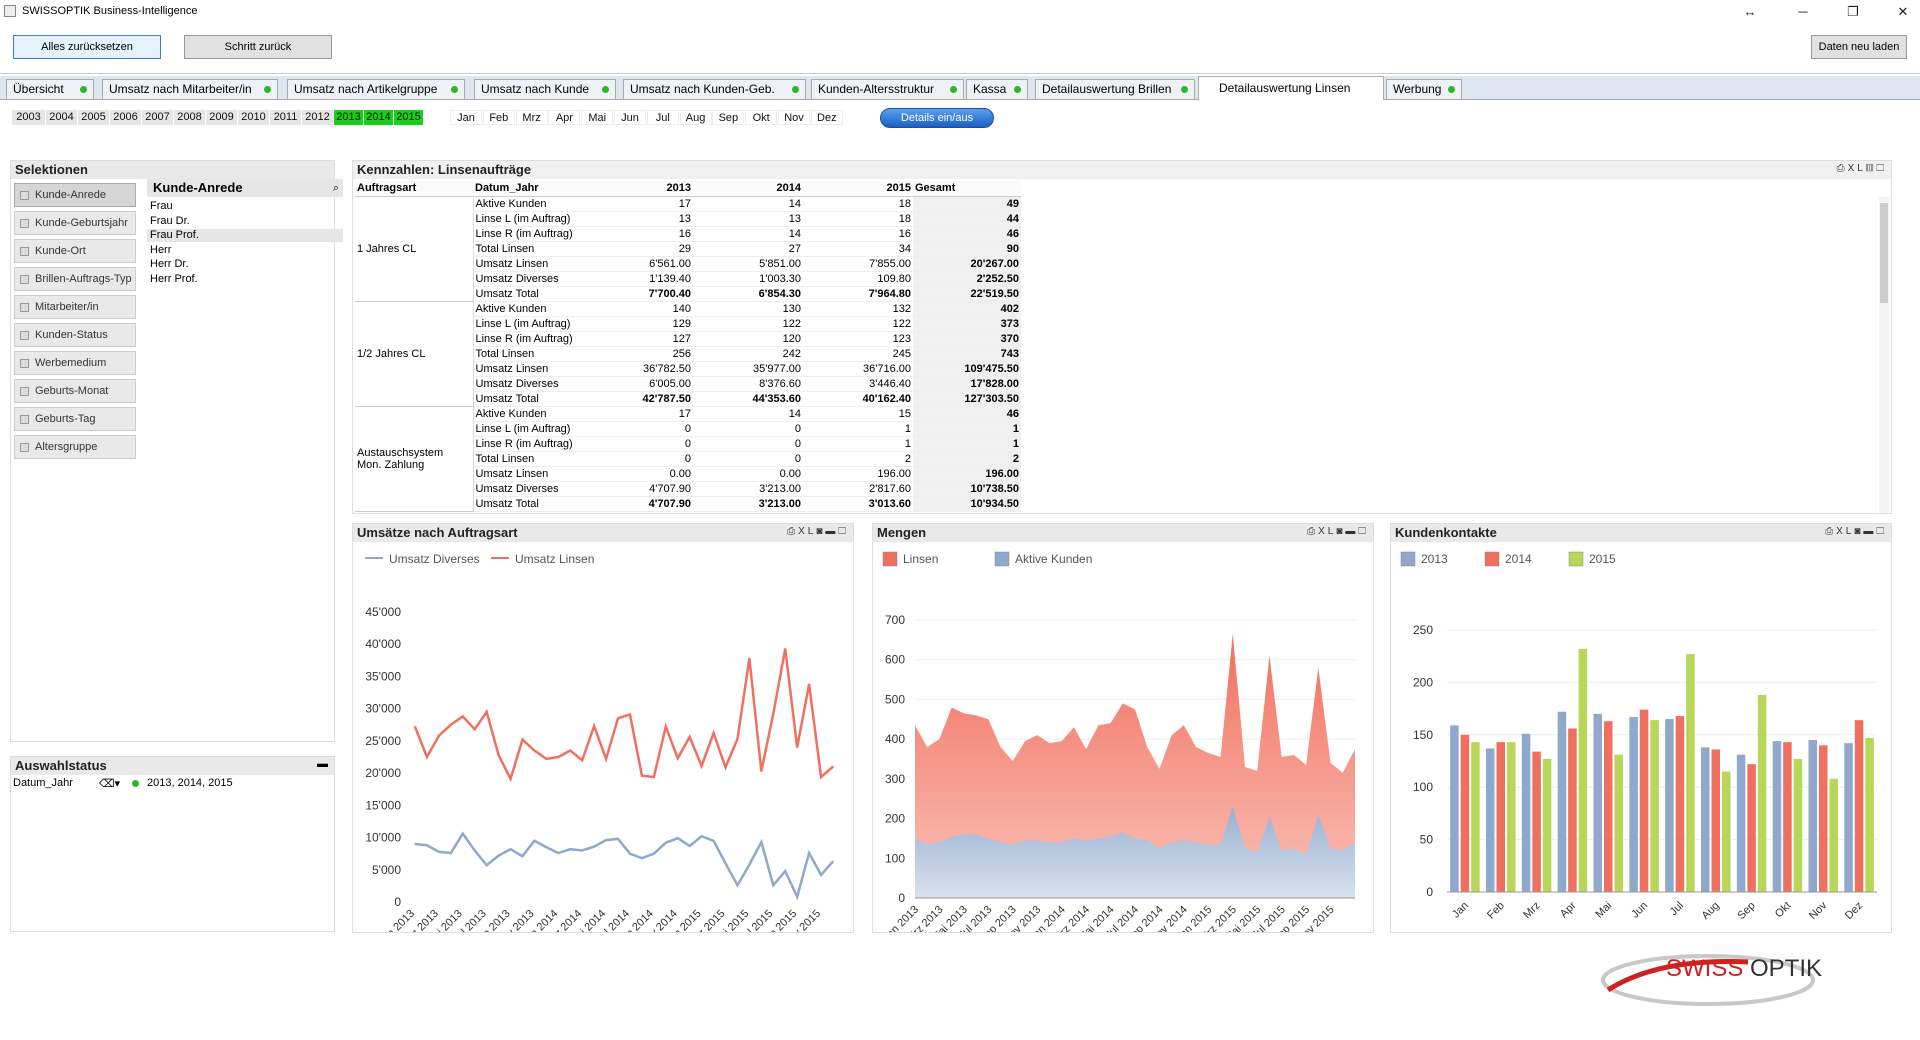 This screenshot has height=1040, width=1920. I want to click on listbox-item: Herr Dr., so click(169, 264).